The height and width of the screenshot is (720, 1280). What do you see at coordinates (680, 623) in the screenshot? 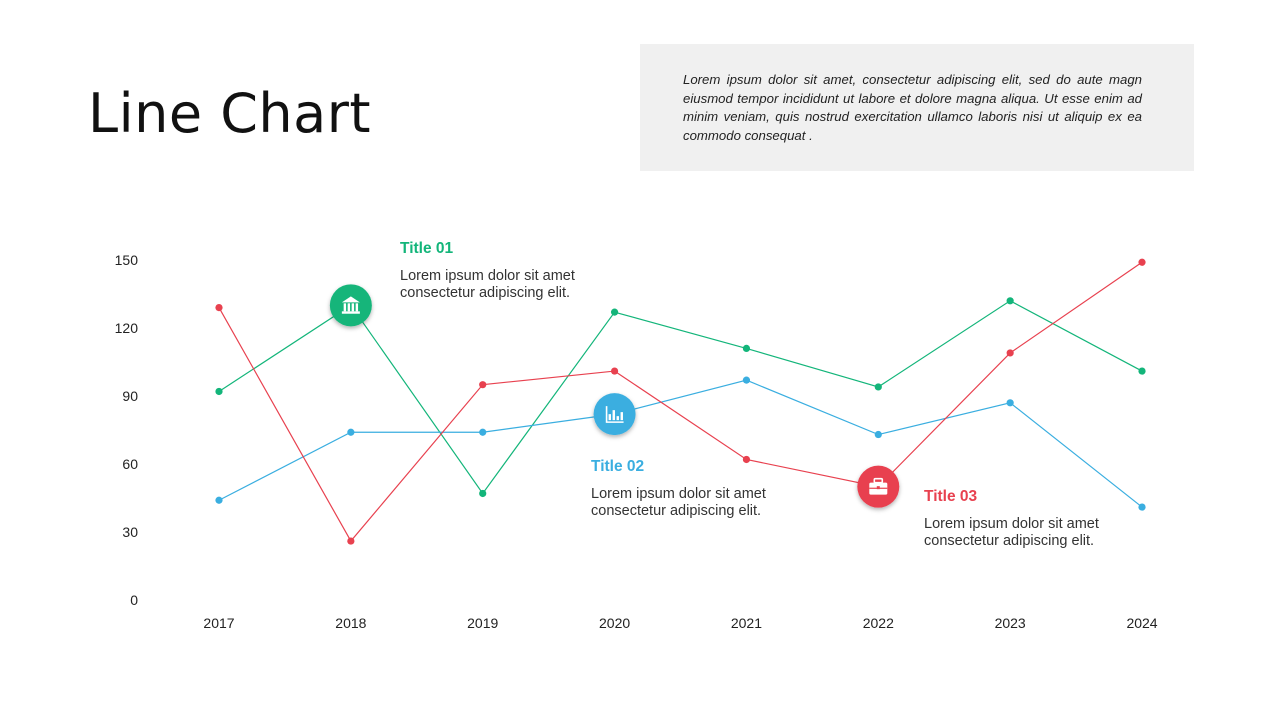
I see `x-axis: 2017 2018 2019 2020 2021 2022 2023 2024` at bounding box center [680, 623].